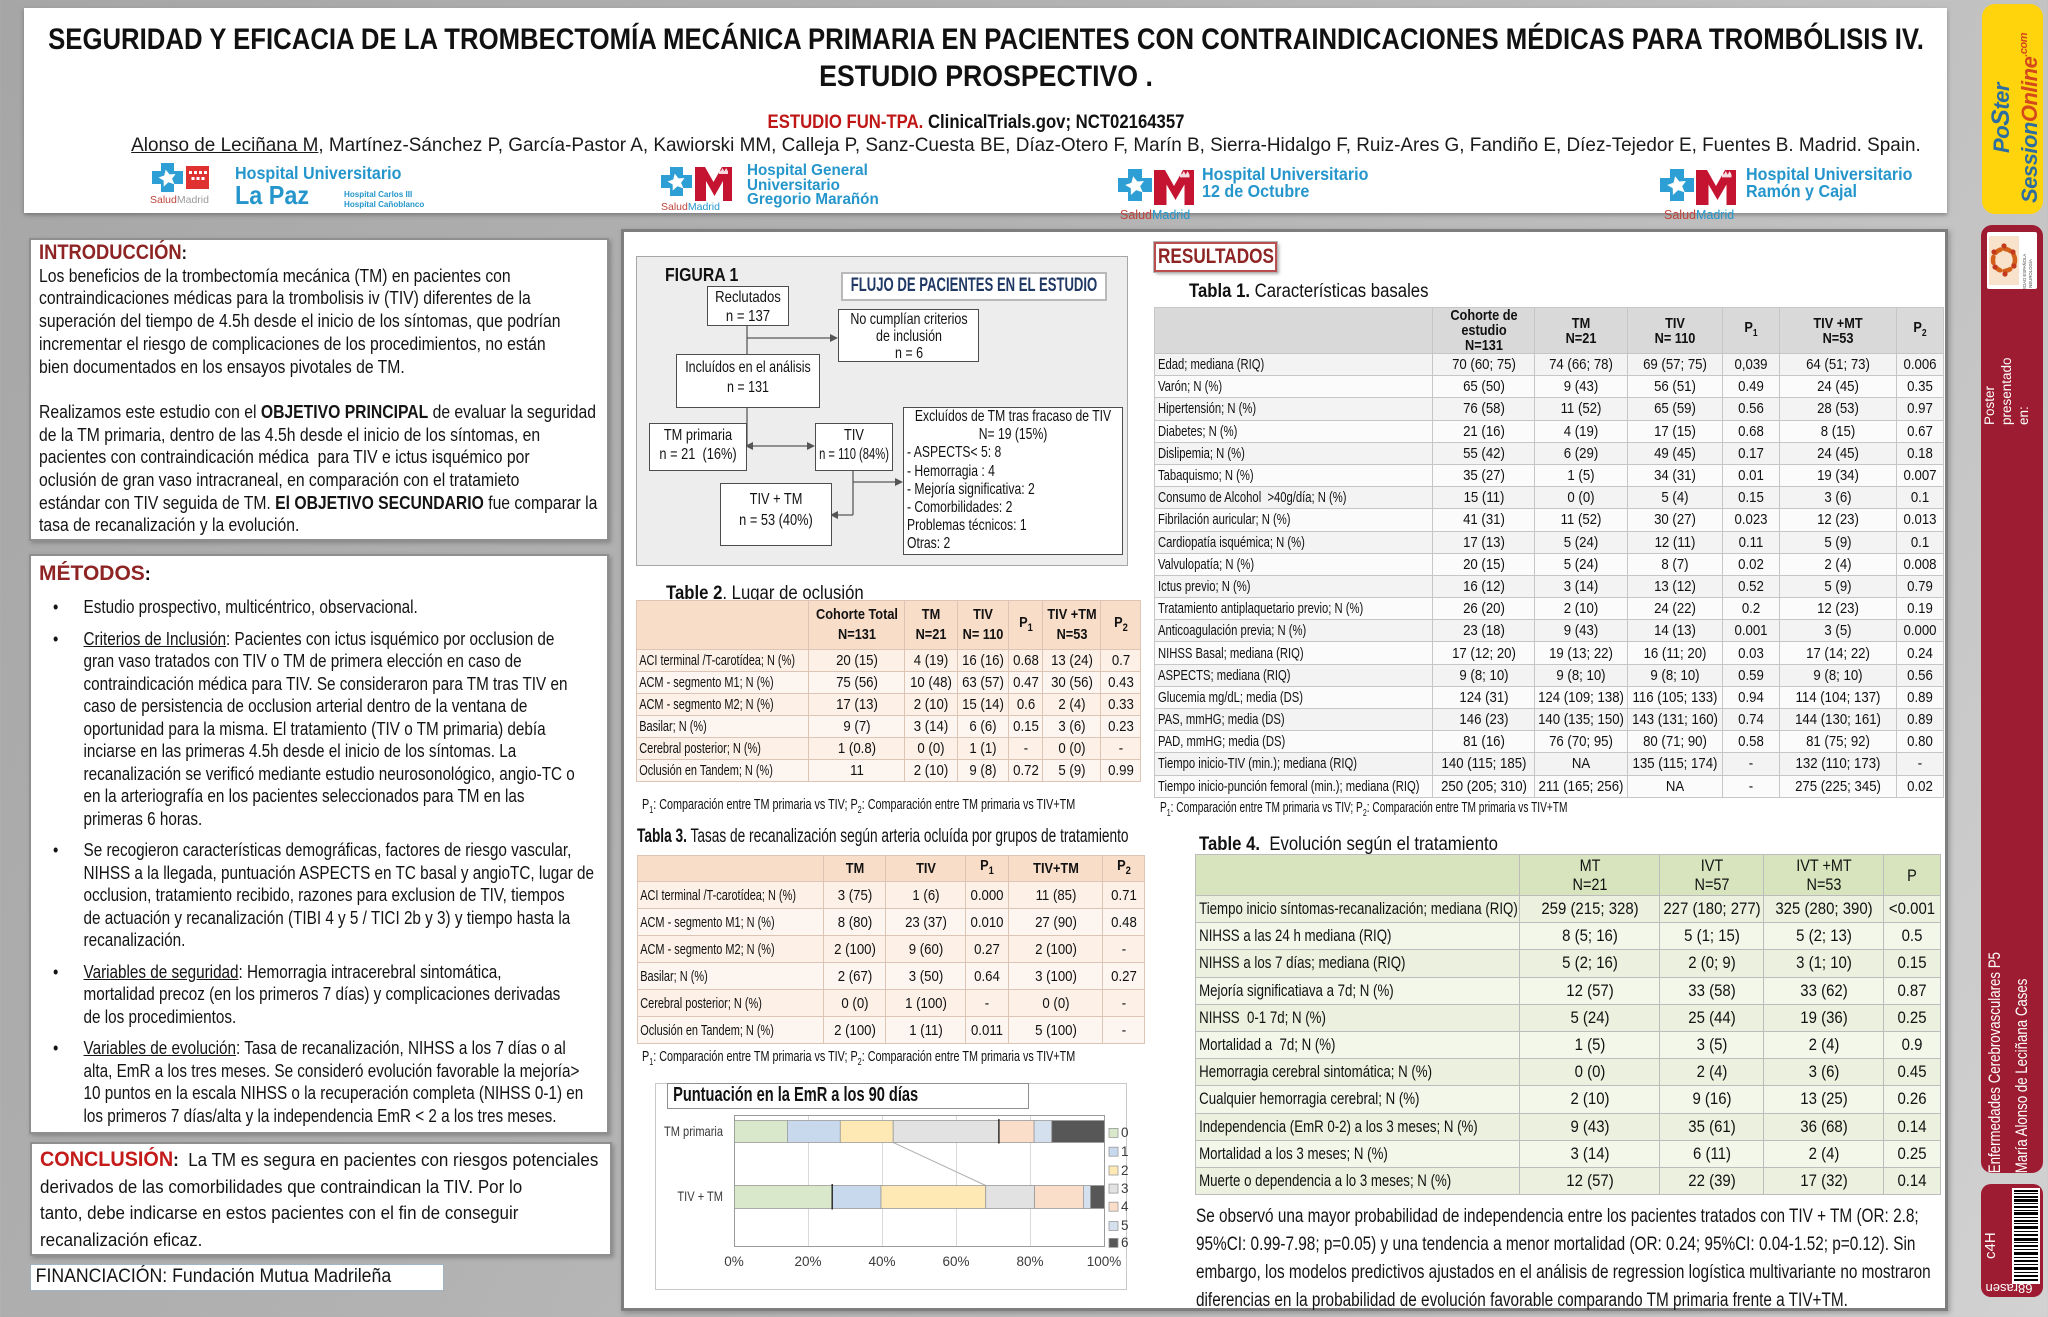 The image size is (2048, 1317). Describe the element at coordinates (1125, 1206) in the screenshot. I see `svg-text: 4` at that location.